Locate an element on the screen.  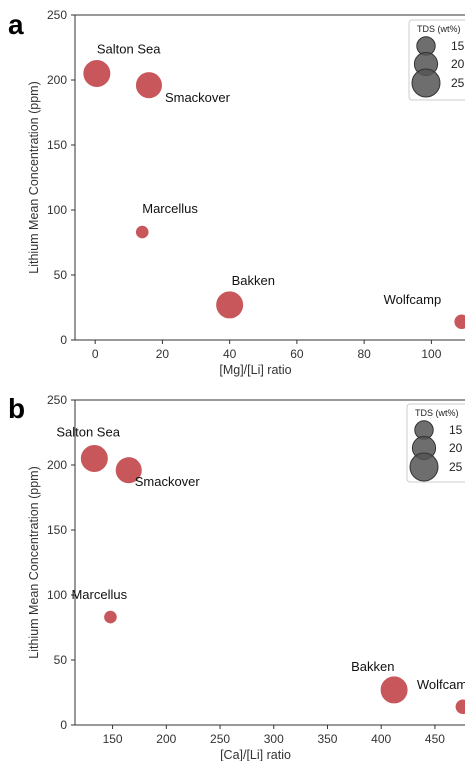
x-tick-label: 400 is located at coordinates (381, 739).